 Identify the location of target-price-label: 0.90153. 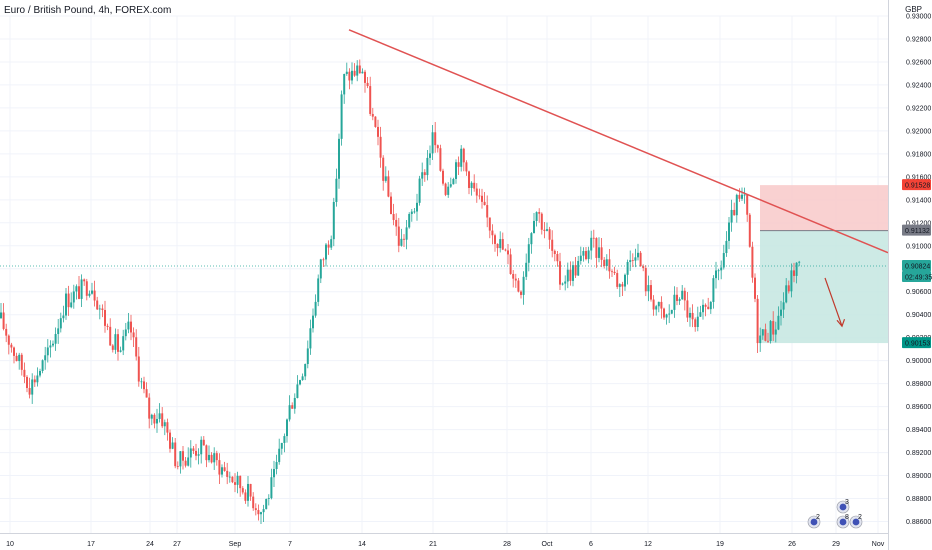
(917, 344).